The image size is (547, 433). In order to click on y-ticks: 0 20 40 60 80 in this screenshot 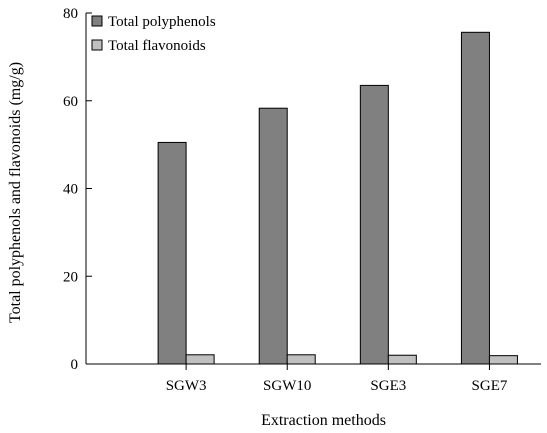, I will do `click(77, 189)`.